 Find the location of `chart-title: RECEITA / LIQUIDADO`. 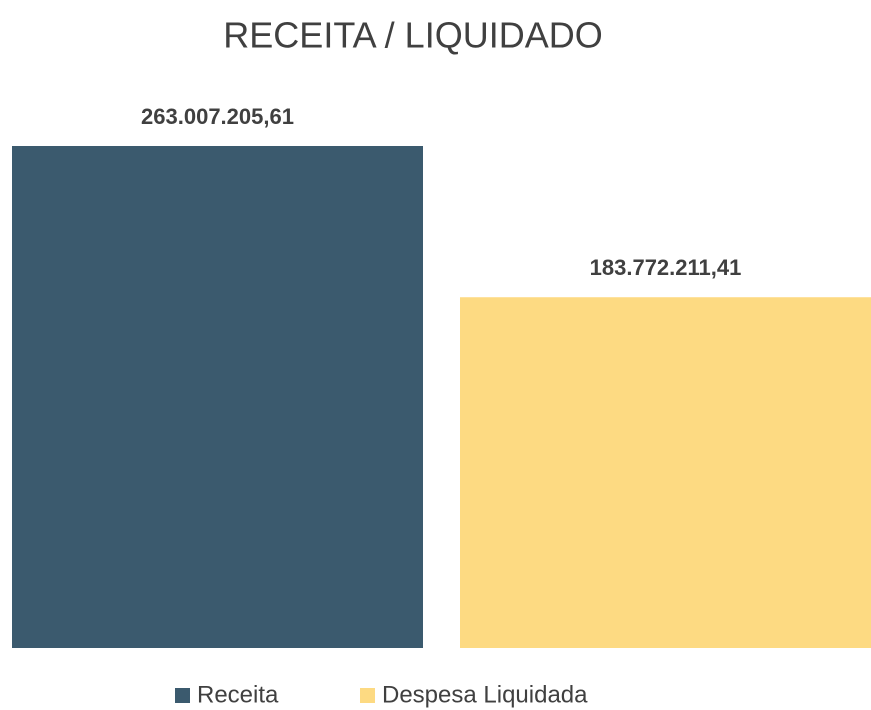

chart-title: RECEITA / LIQUIDADO is located at coordinates (412, 35).